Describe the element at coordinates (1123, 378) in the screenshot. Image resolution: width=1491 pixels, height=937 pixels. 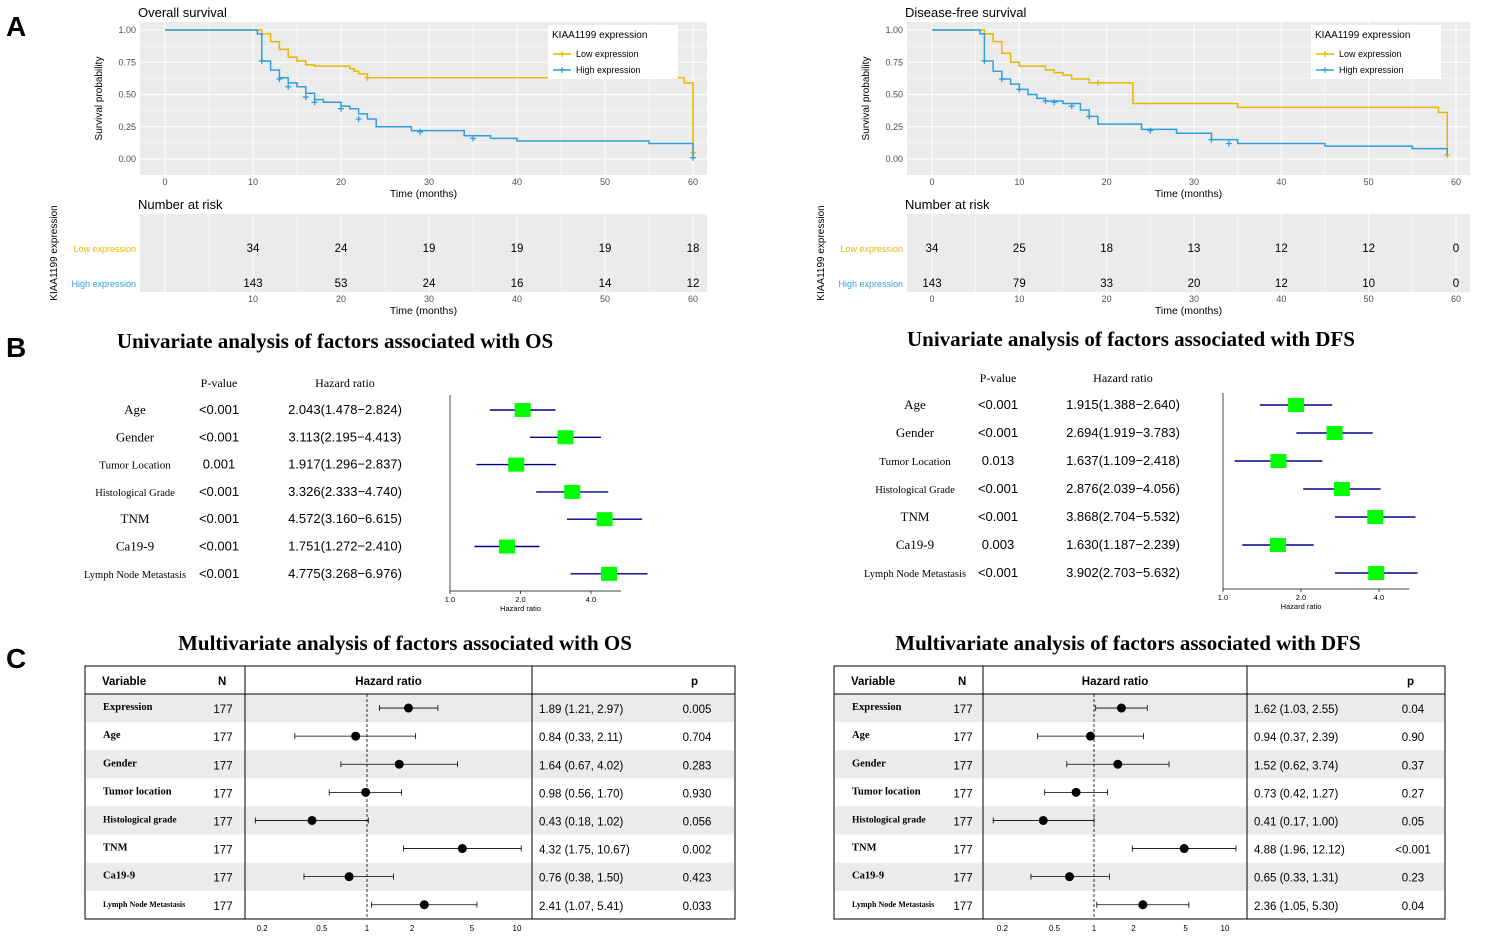
I see `col-header-hr: Hazard ratio` at that location.